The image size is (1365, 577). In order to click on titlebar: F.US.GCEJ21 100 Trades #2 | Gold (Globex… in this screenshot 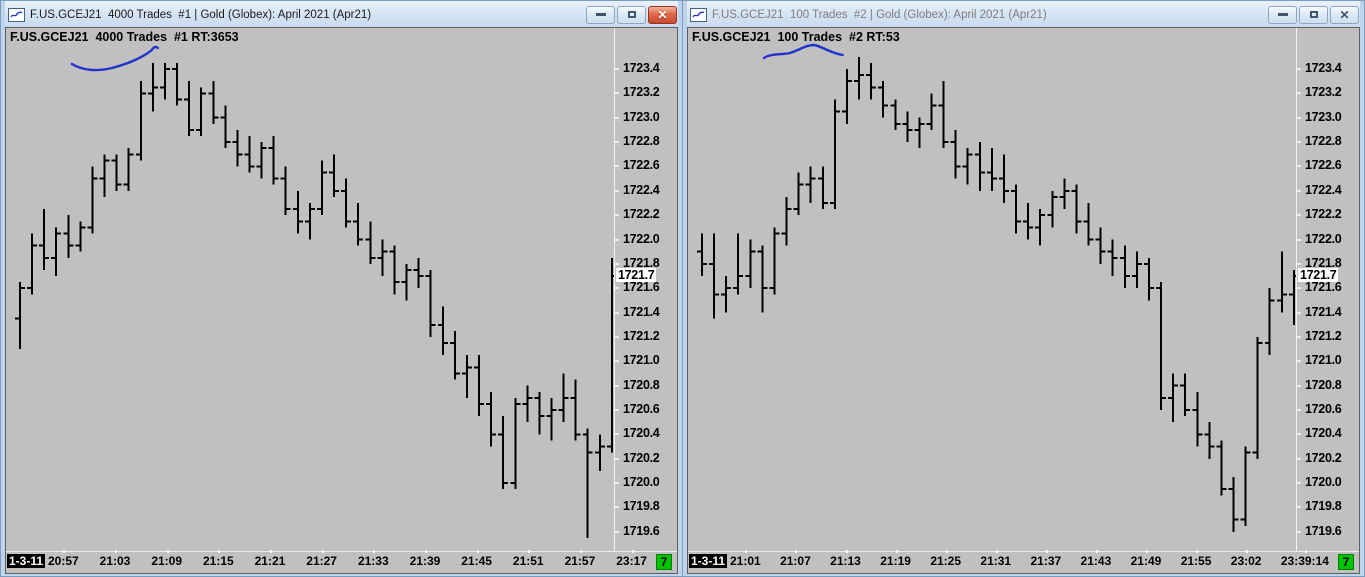, I will do `click(1023, 14)`.